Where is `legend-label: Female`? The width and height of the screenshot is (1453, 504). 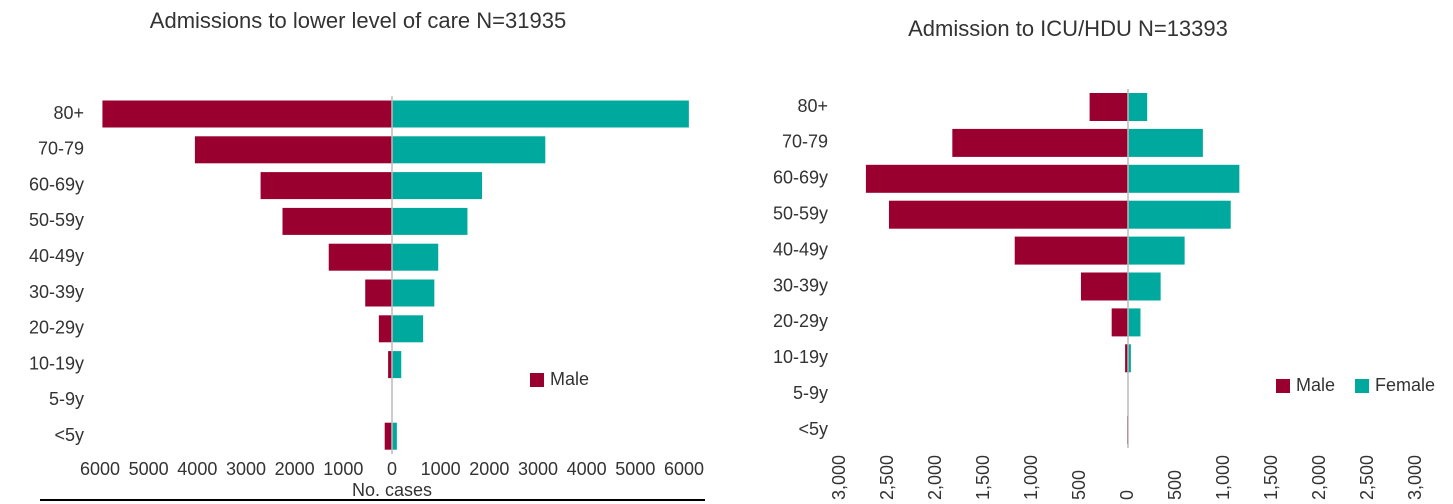
legend-label: Female is located at coordinates (1405, 385).